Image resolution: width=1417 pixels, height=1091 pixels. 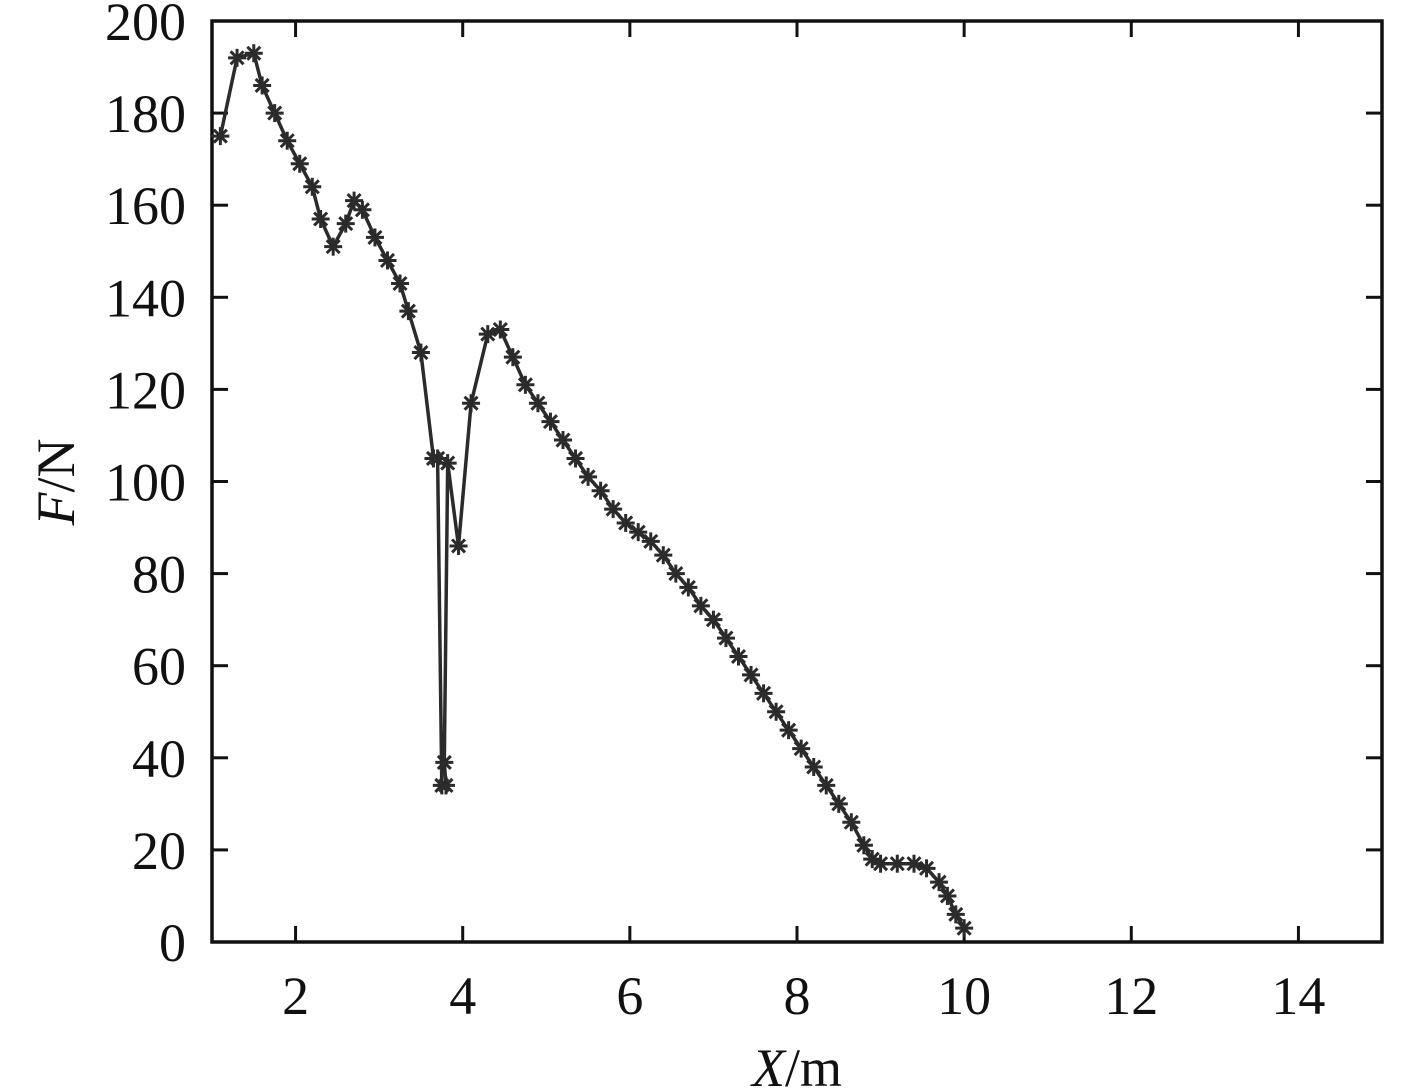 What do you see at coordinates (172, 943) in the screenshot?
I see `y-tick-label-0: 0` at bounding box center [172, 943].